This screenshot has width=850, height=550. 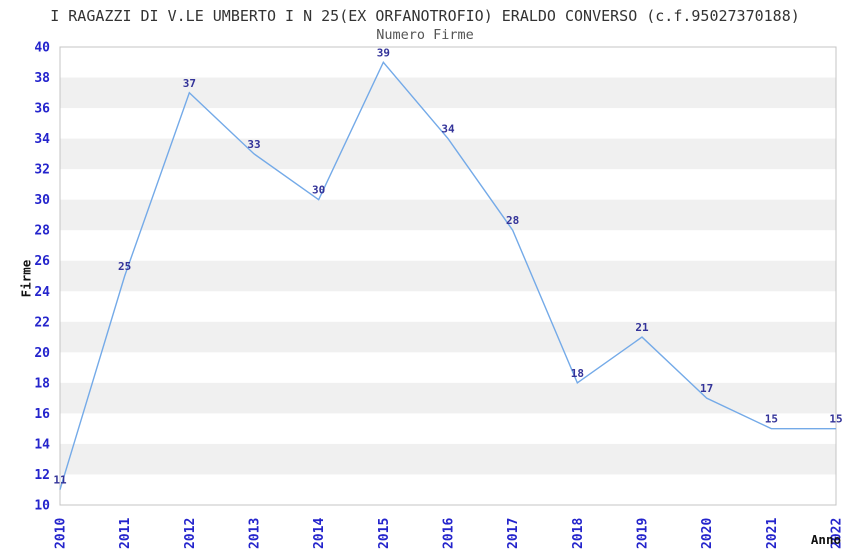 What do you see at coordinates (42, 139) in the screenshot?
I see `y-tick-label: 34` at bounding box center [42, 139].